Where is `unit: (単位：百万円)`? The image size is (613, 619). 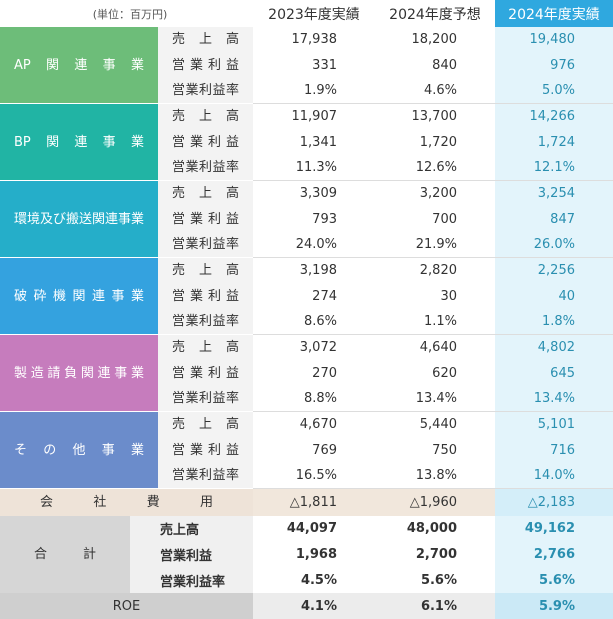
unit: (単位：百万円) is located at coordinates (130, 14).